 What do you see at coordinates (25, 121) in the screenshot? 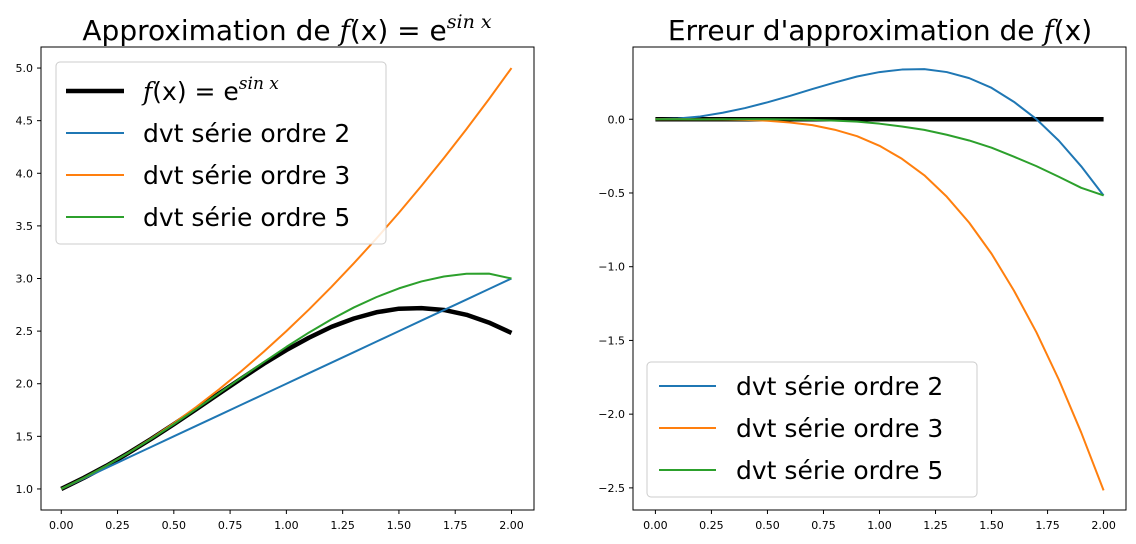
I see `y-tick-label: 4.5` at bounding box center [25, 121].